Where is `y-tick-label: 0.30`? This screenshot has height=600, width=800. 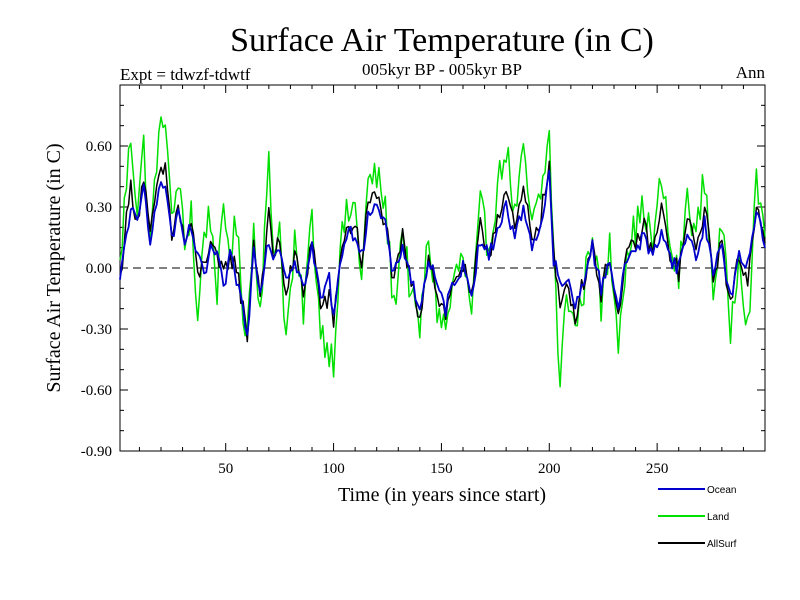
y-tick-label: 0.30 is located at coordinates (99, 208).